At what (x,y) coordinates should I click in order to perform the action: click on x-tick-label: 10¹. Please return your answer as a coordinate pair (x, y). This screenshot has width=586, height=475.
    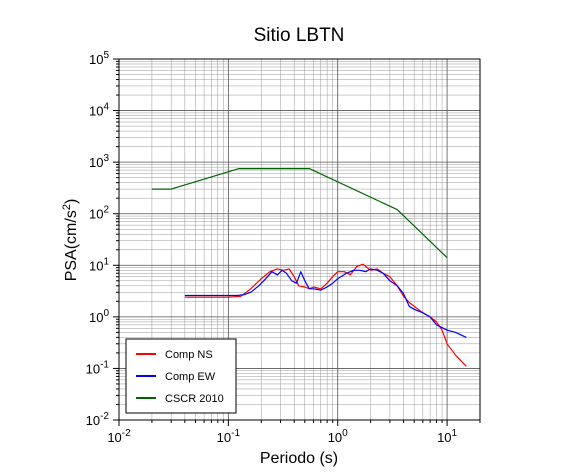
    Looking at the image, I should click on (447, 436).